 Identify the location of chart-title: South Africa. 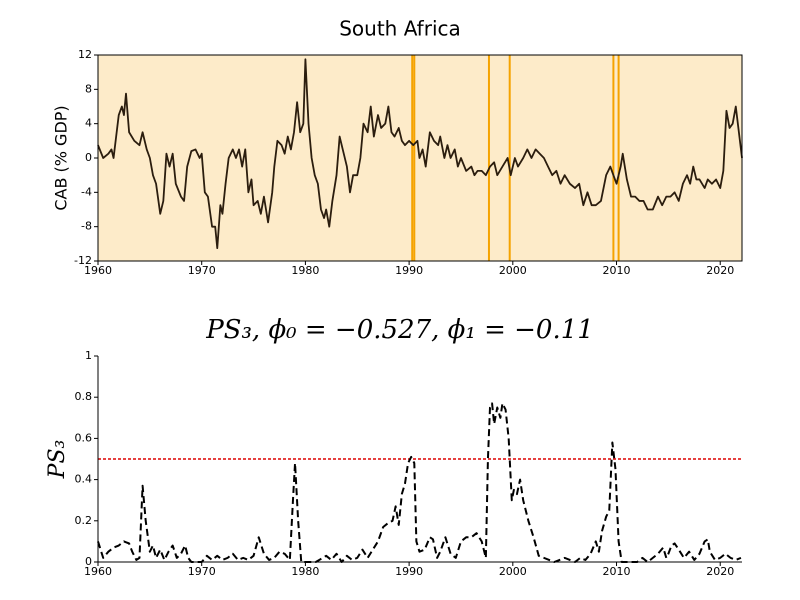
(400, 29).